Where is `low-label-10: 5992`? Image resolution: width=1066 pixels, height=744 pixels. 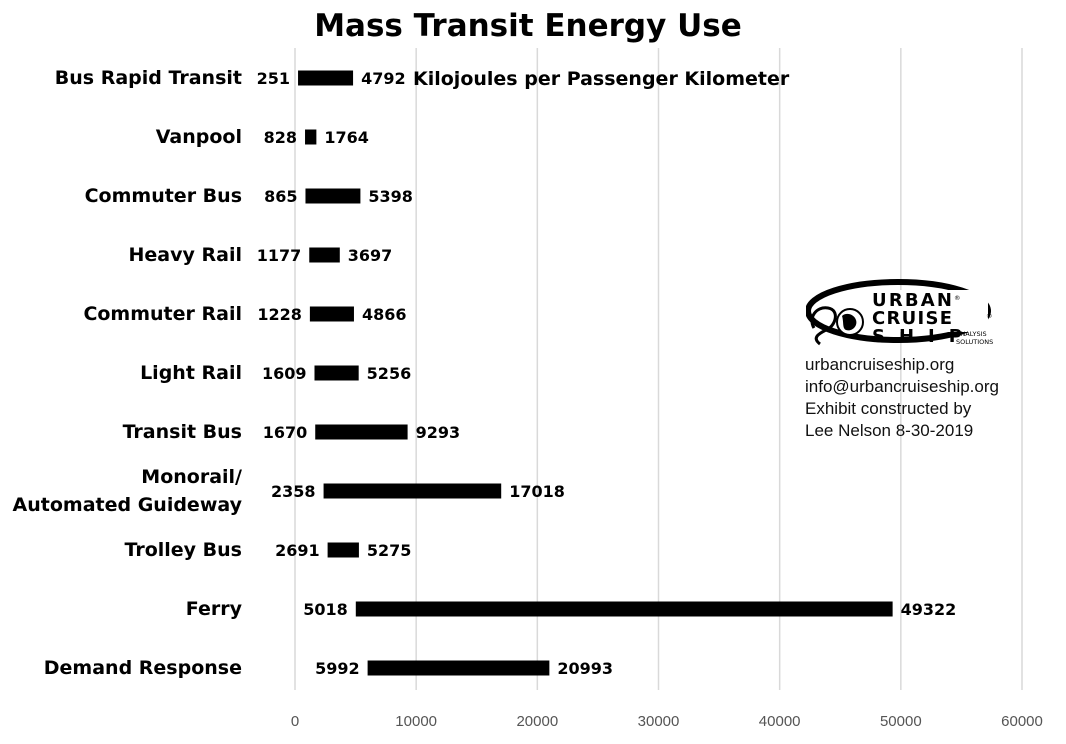 low-label-10: 5992 is located at coordinates (337, 668).